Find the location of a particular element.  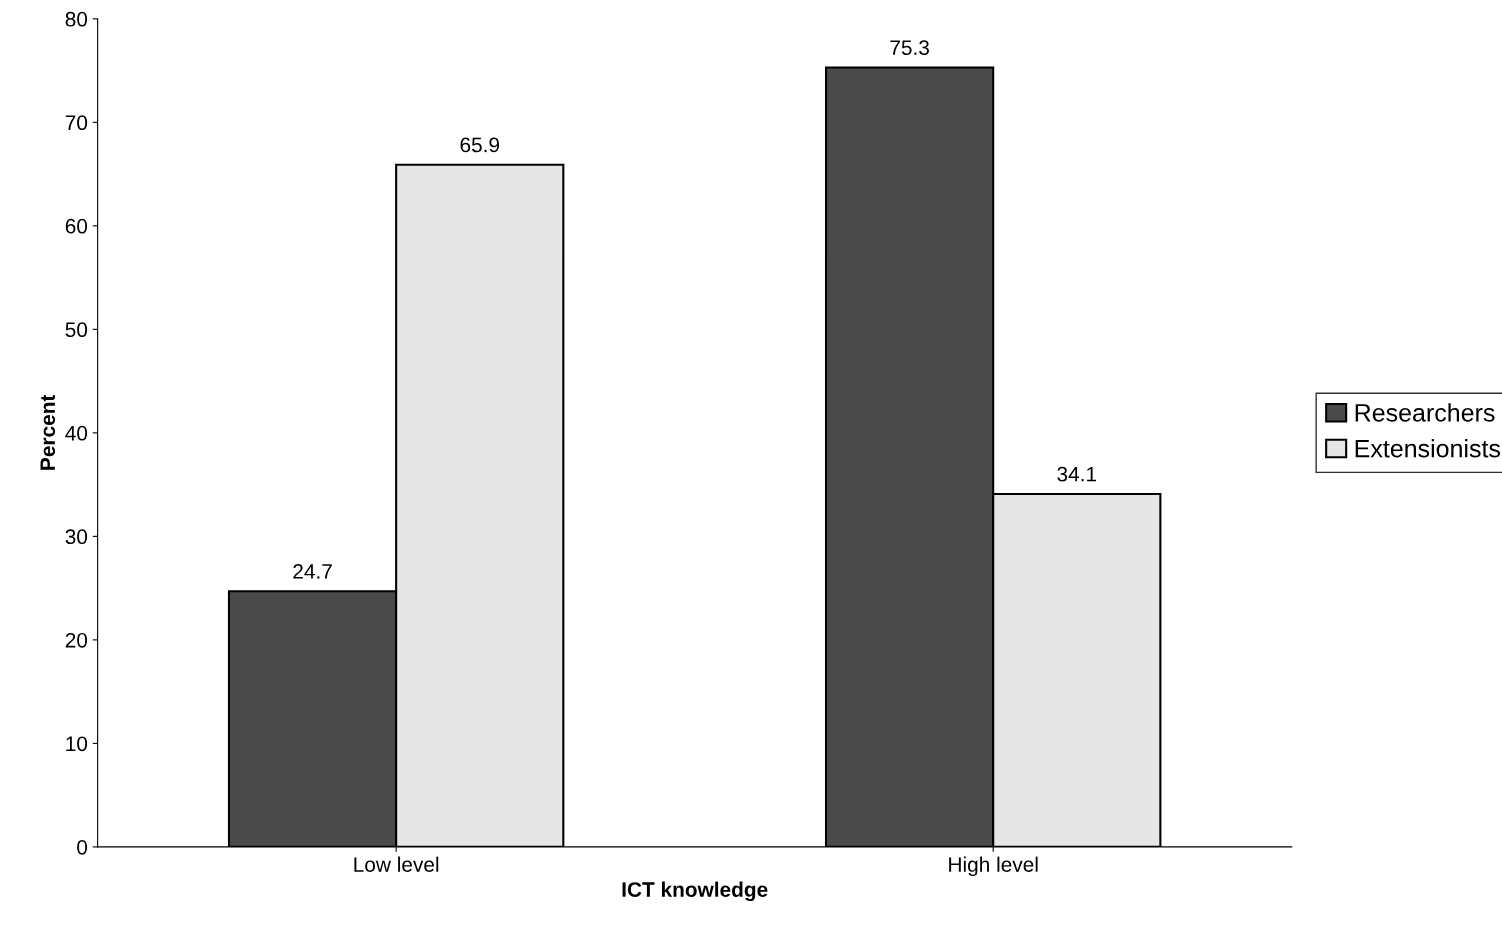

y-tick-label: 10 is located at coordinates (77, 744).